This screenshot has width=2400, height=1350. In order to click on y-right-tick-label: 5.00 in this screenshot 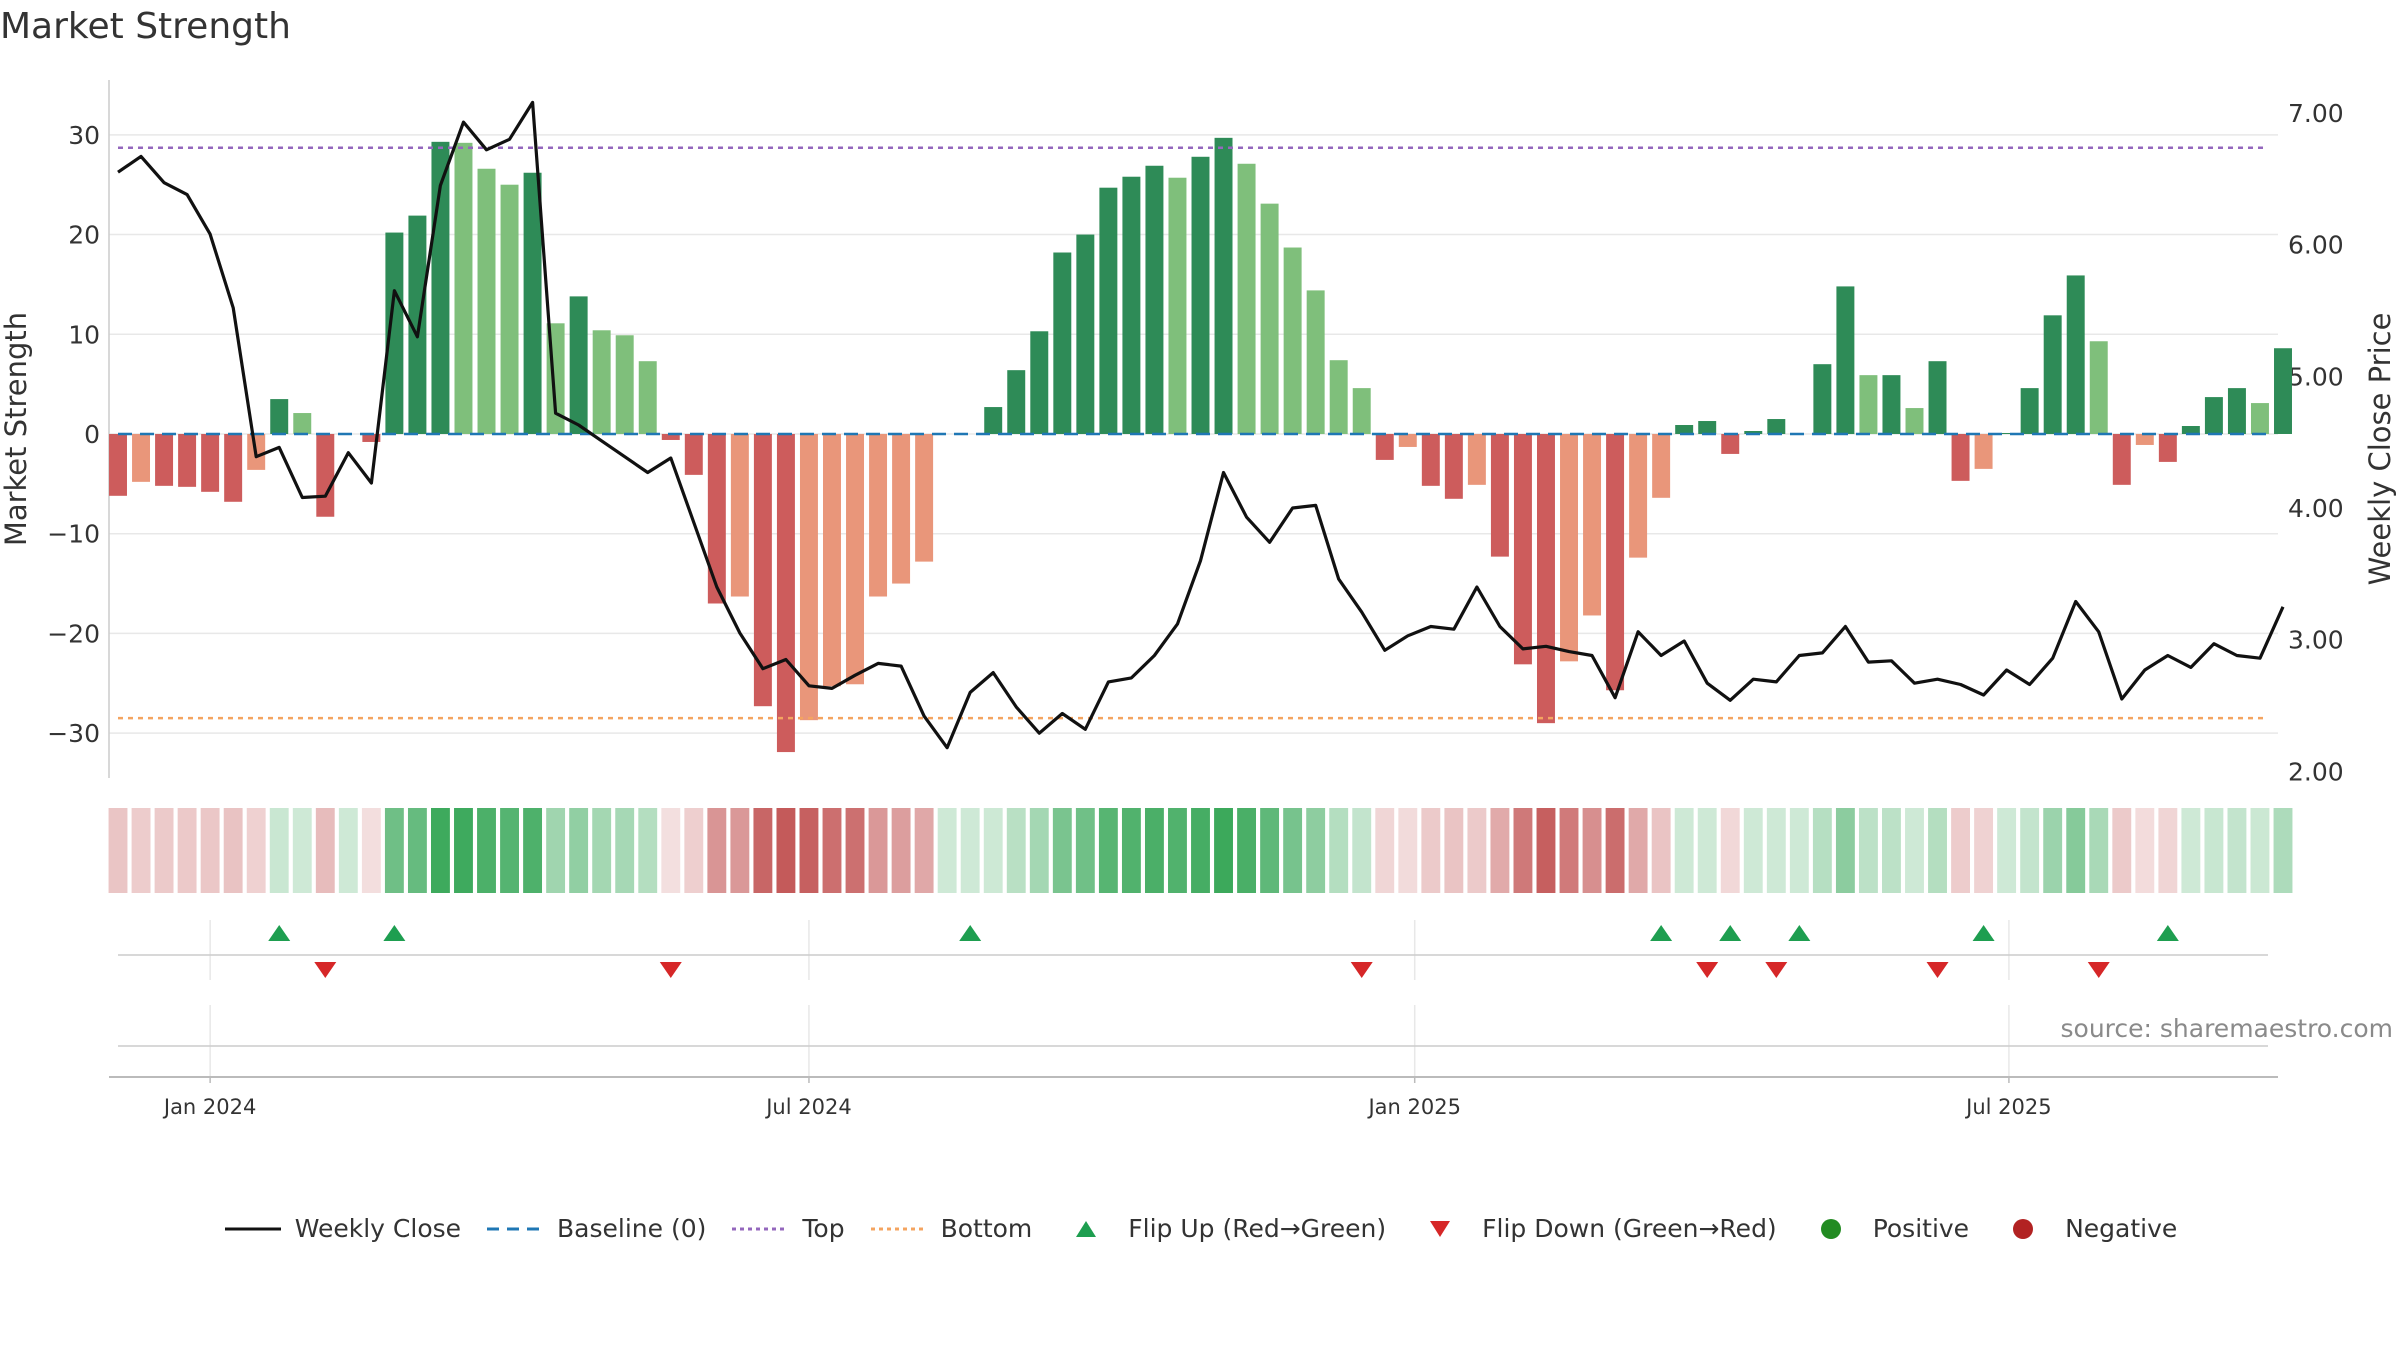, I will do `click(2316, 376)`.